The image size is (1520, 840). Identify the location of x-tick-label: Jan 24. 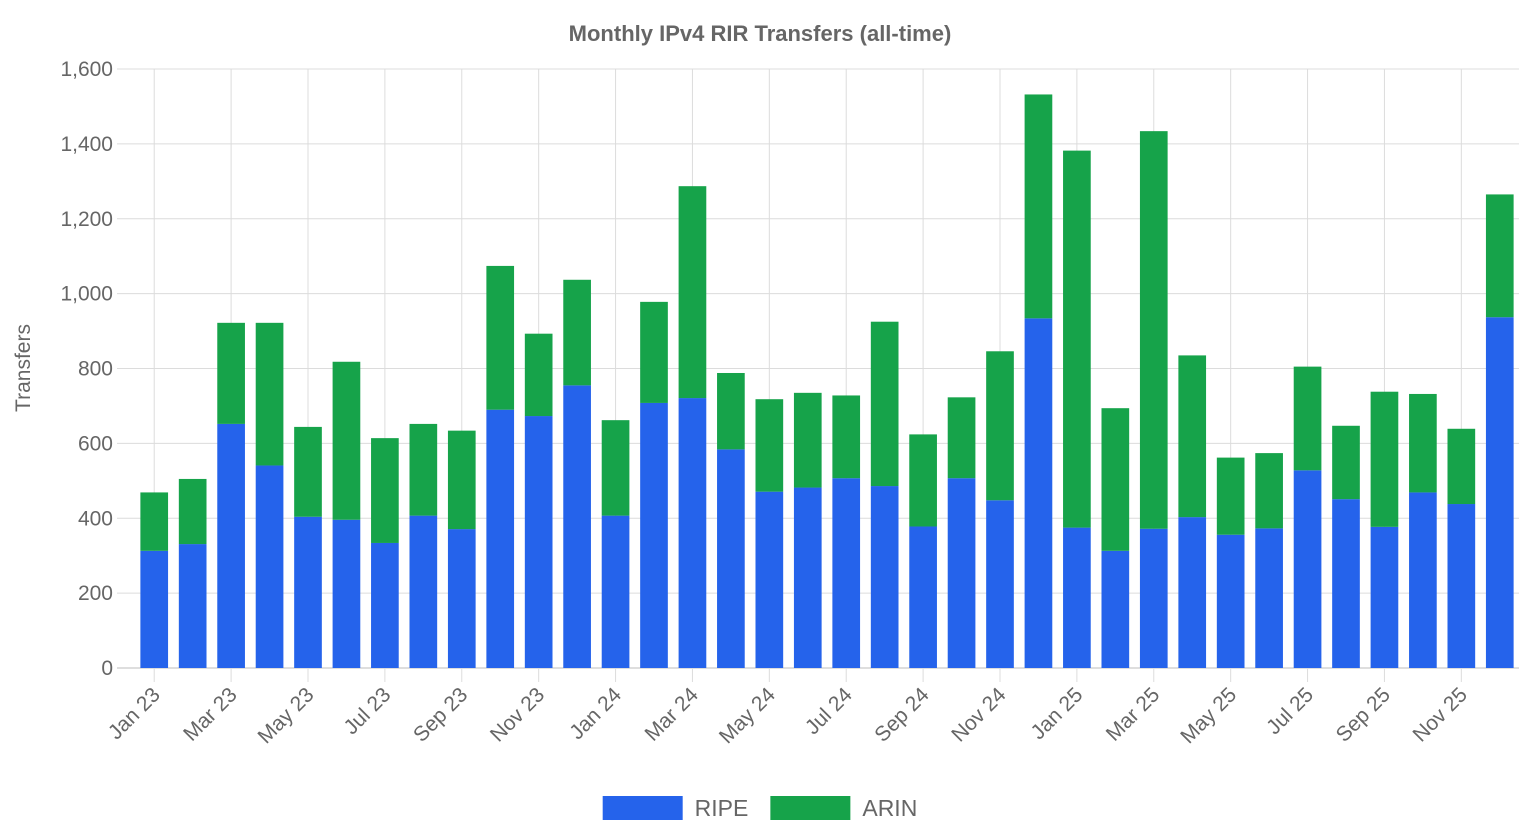
(595, 713).